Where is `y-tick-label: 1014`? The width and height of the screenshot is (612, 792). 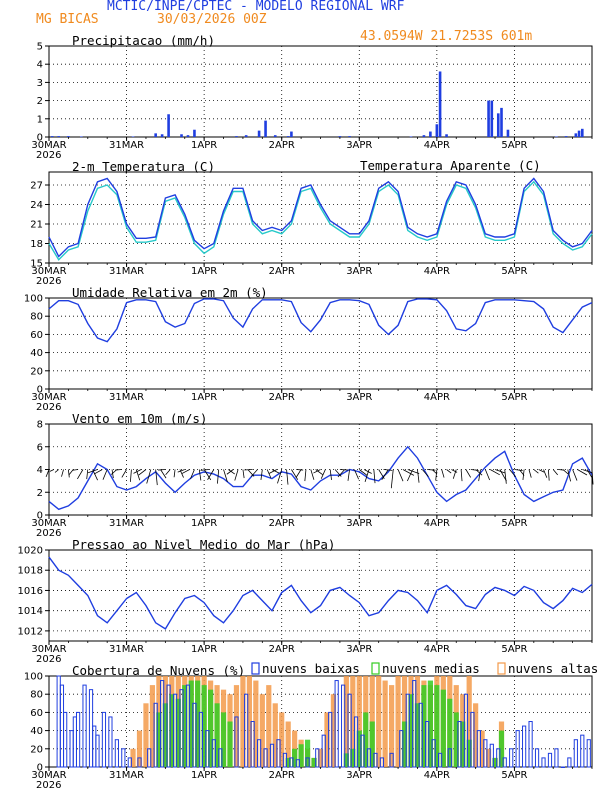
y-tick-label: 1014 is located at coordinates (30, 611).